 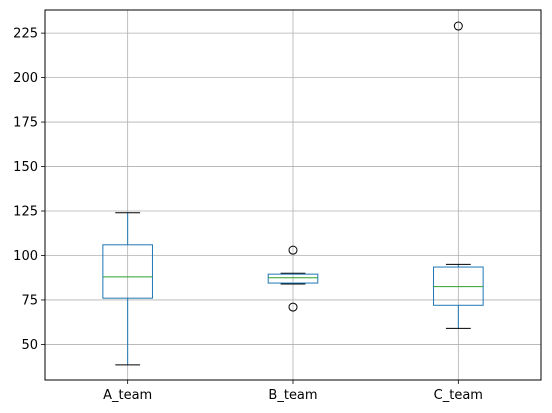 I want to click on y-tick-label: 200, so click(x=25, y=78).